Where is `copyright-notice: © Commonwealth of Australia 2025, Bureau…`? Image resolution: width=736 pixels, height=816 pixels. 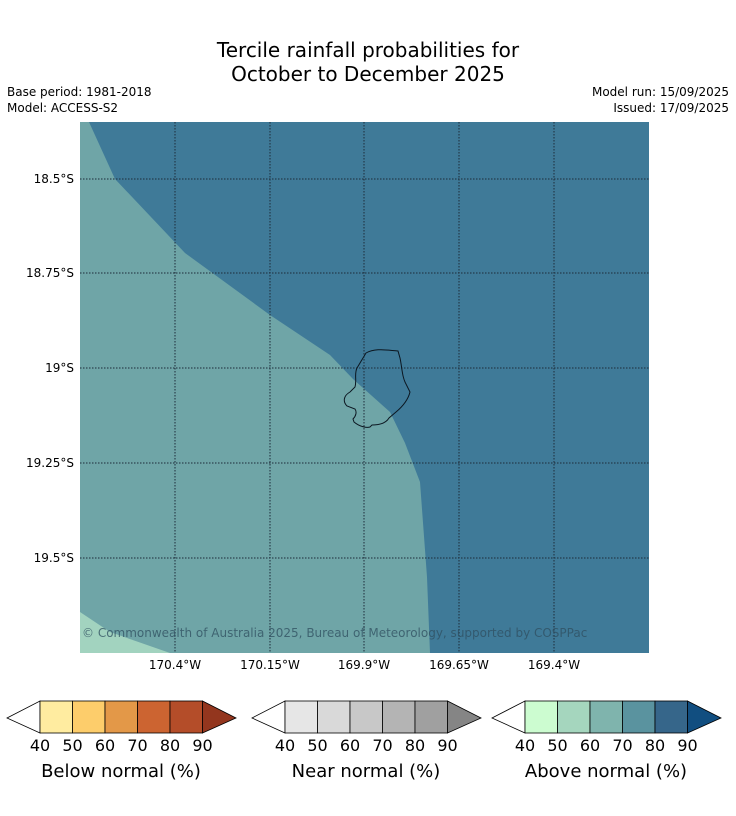 copyright-notice: © Commonwealth of Australia 2025, Bureau… is located at coordinates (335, 633).